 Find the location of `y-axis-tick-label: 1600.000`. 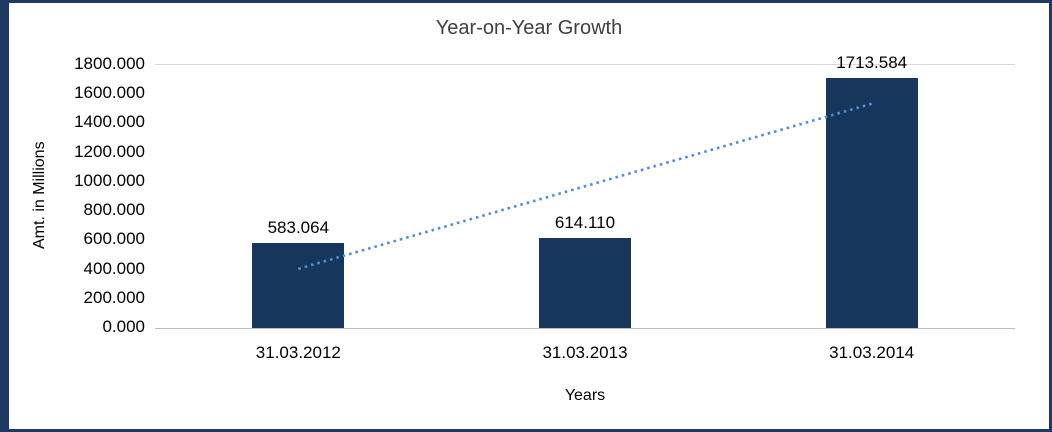

y-axis-tick-label: 1600.000 is located at coordinates (109, 93).